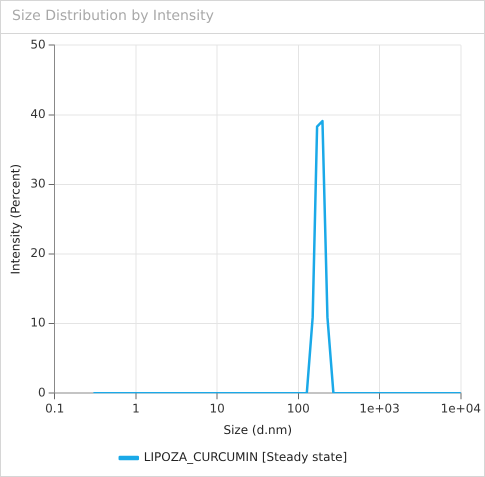 The height and width of the screenshot is (477, 485). I want to click on x-tick-label: 0.1, so click(54, 409).